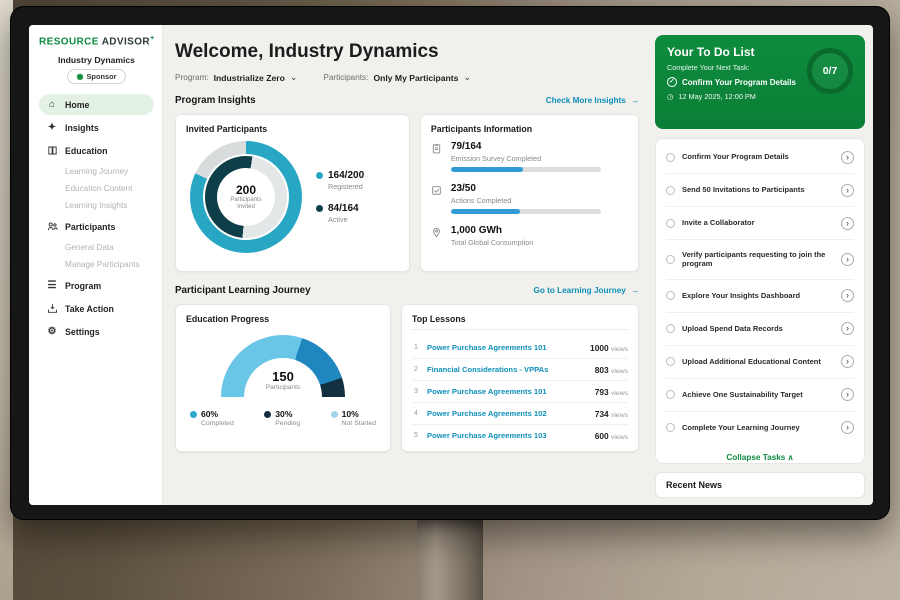 The width and height of the screenshot is (900, 600). Describe the element at coordinates (192, 77) in the screenshot. I see `program-filter-label: Program:` at that location.